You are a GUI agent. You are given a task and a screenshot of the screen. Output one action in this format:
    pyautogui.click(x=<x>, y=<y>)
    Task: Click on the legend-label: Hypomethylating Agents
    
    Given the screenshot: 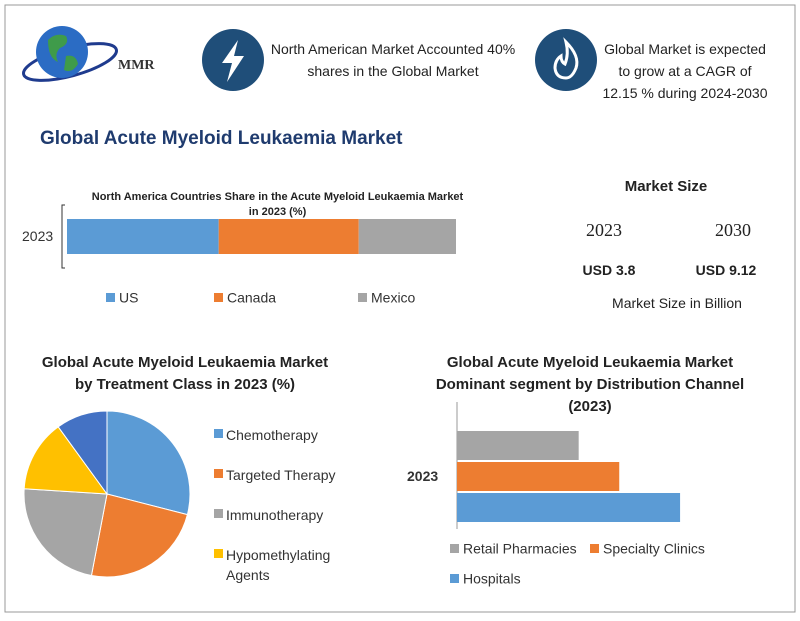 What is the action you would take?
    pyautogui.click(x=278, y=565)
    